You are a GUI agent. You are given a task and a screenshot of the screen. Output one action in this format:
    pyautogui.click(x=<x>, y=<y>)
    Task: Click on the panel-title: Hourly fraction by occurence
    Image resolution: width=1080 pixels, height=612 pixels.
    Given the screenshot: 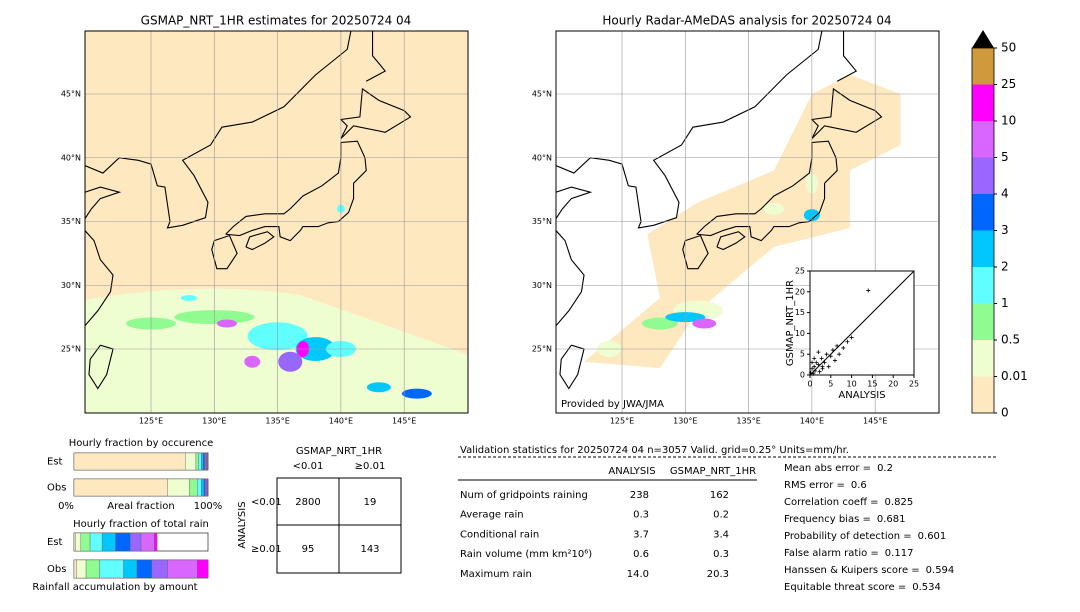 What is the action you would take?
    pyautogui.click(x=141, y=443)
    